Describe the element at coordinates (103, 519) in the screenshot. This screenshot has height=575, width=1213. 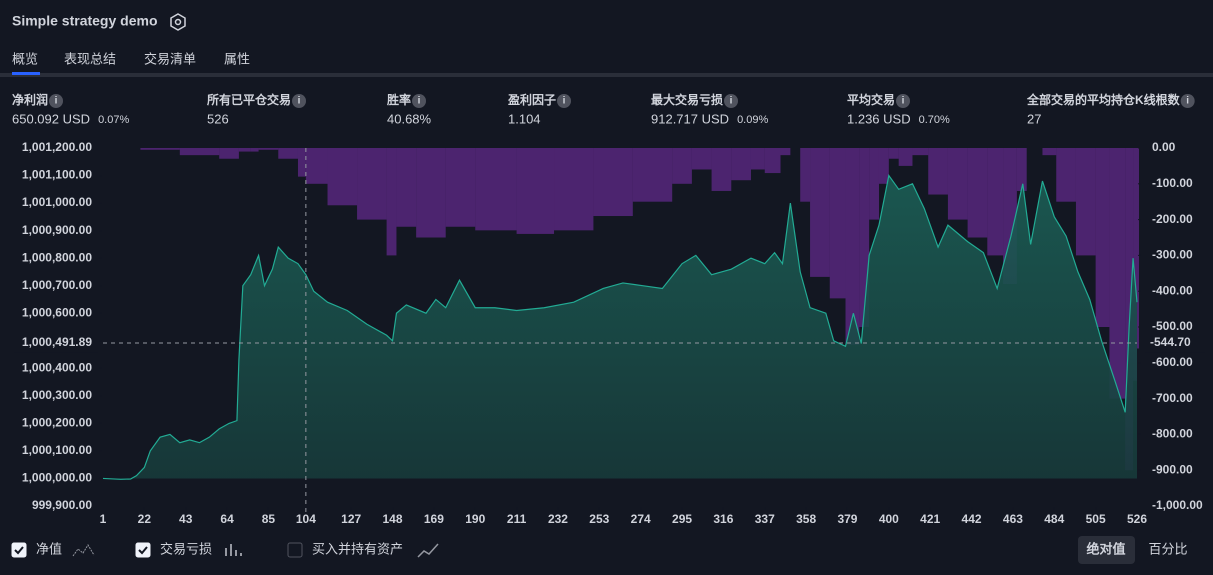
I see `x-tick-label: 1` at that location.